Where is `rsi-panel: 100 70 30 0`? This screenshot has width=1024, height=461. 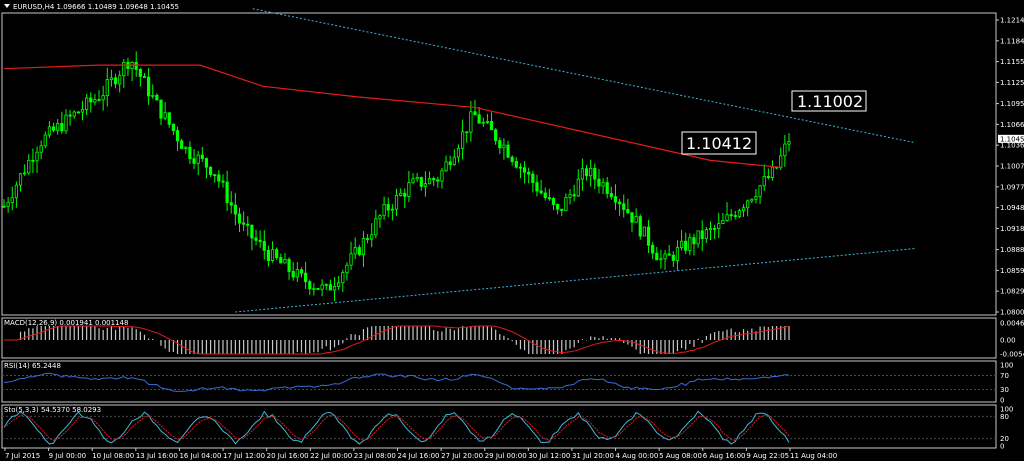 rsi-panel: 100 70 30 0 is located at coordinates (507, 382).